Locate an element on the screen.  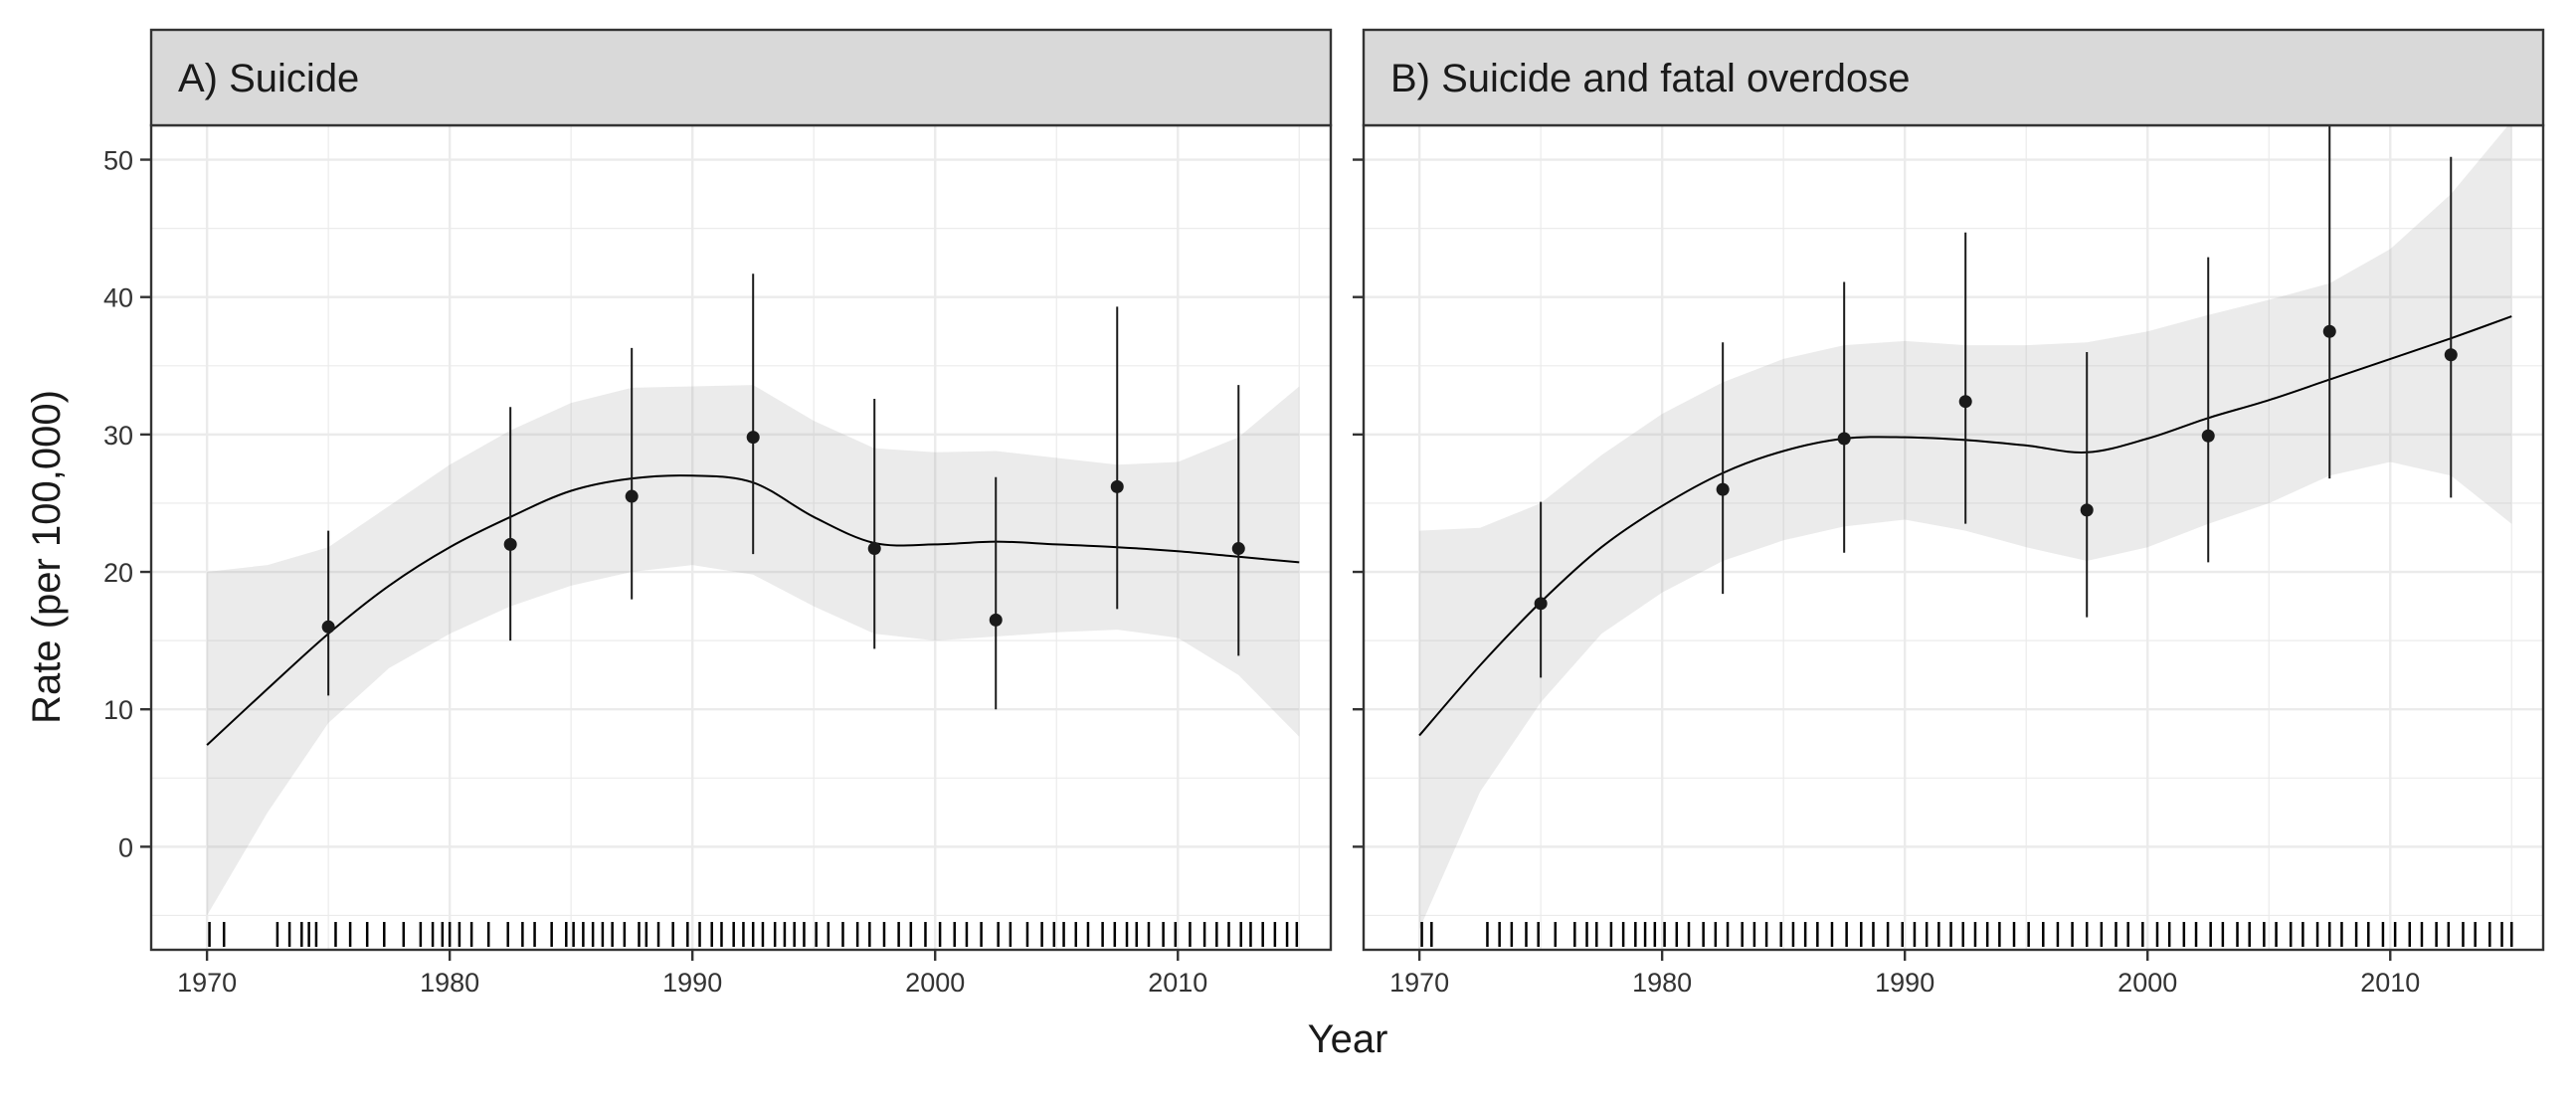
y-tick-label: 50 is located at coordinates (118, 161).